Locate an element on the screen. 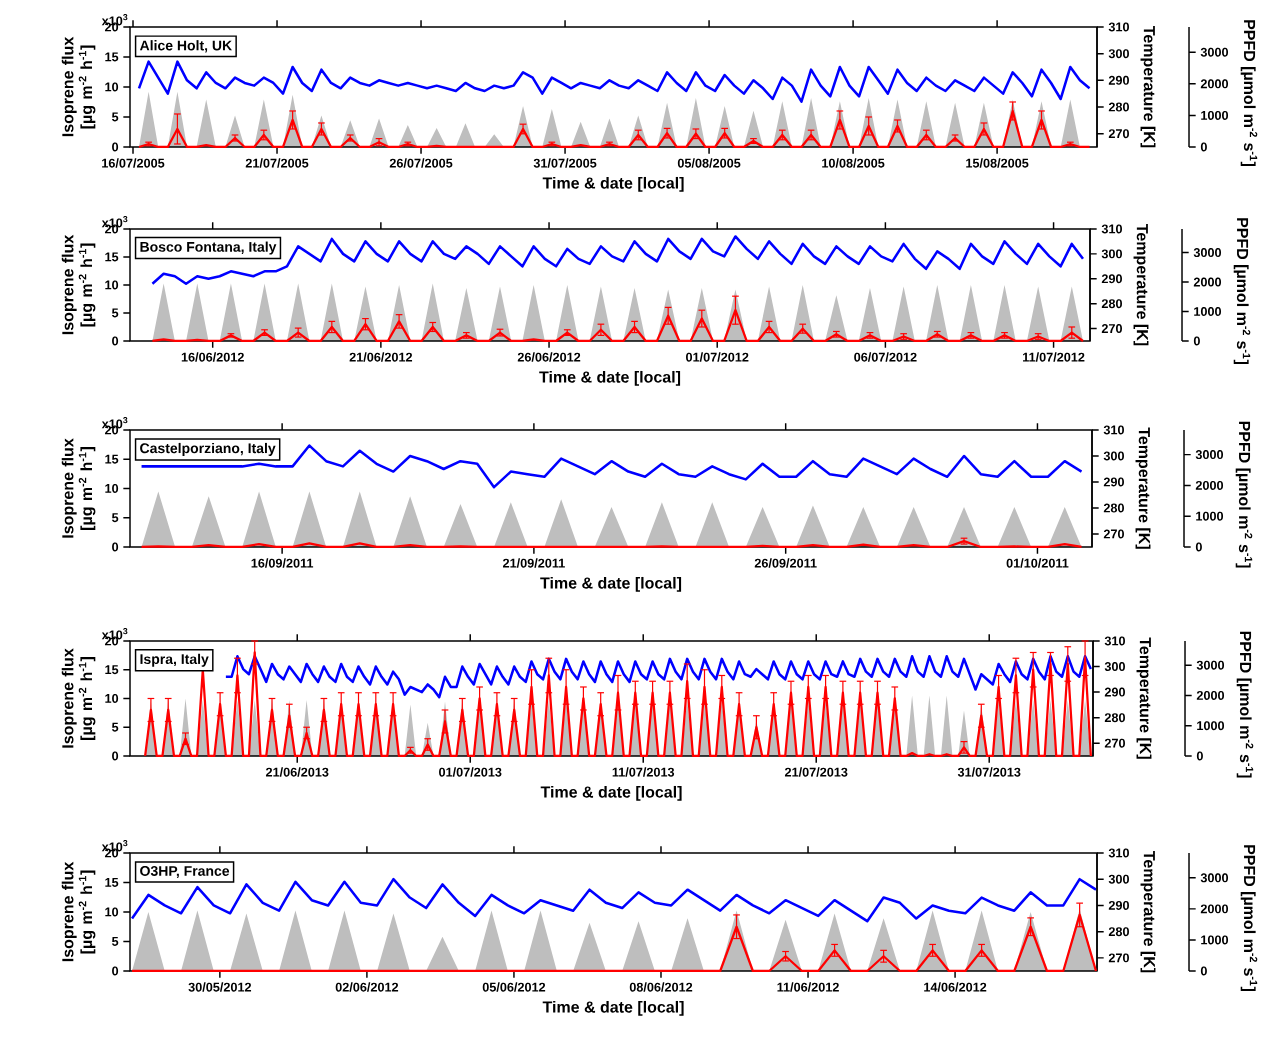  x-tick-label: 01/07/2013 is located at coordinates (470, 772).